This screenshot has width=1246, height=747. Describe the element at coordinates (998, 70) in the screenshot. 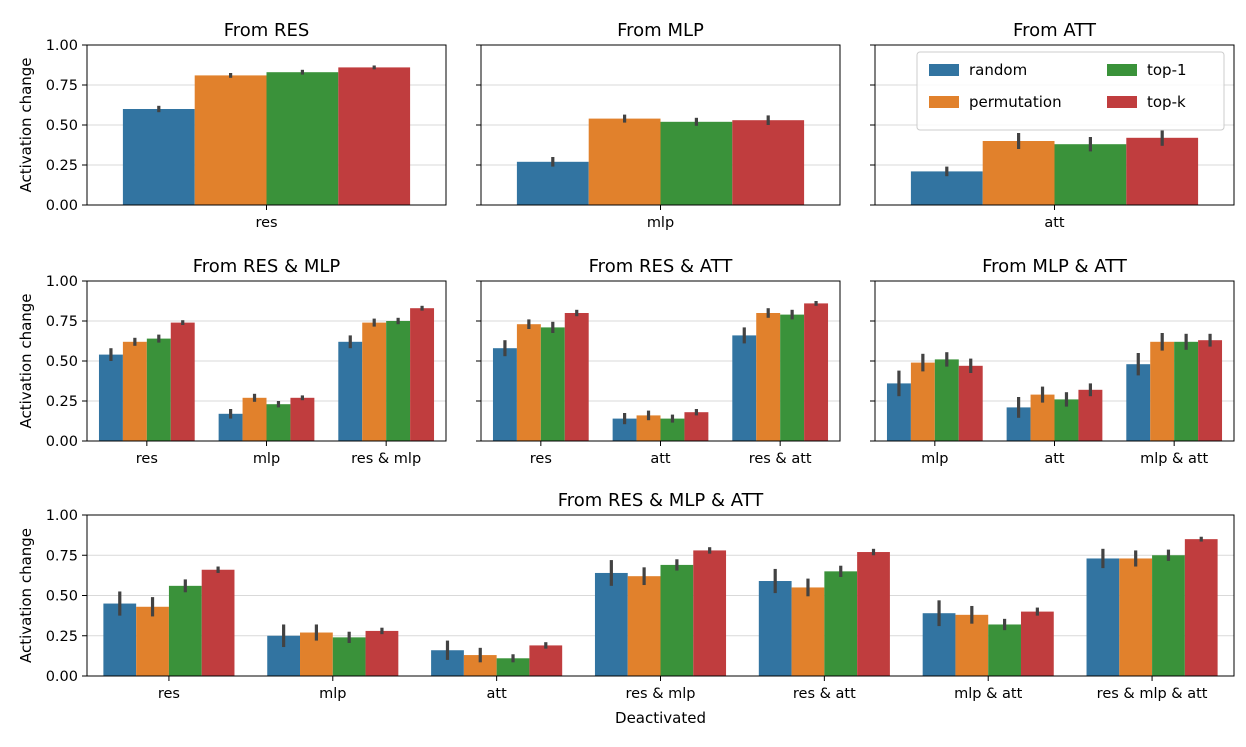

I see `legend-label-random: random` at that location.